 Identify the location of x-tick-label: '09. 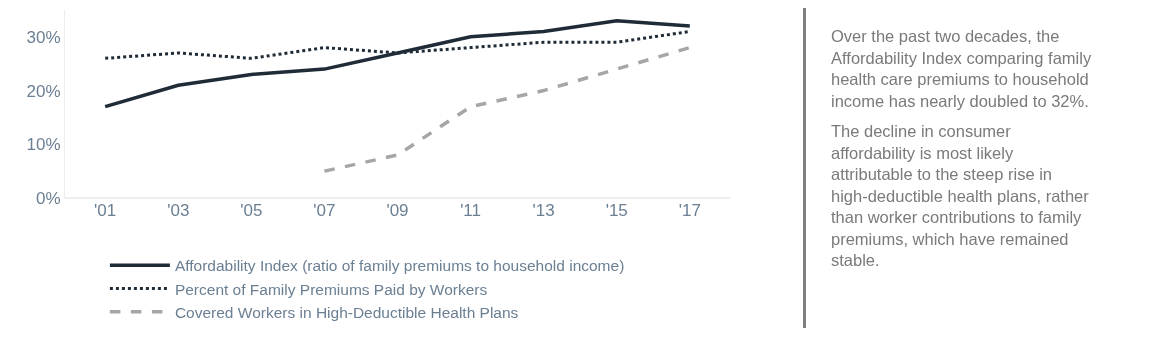
(397, 210).